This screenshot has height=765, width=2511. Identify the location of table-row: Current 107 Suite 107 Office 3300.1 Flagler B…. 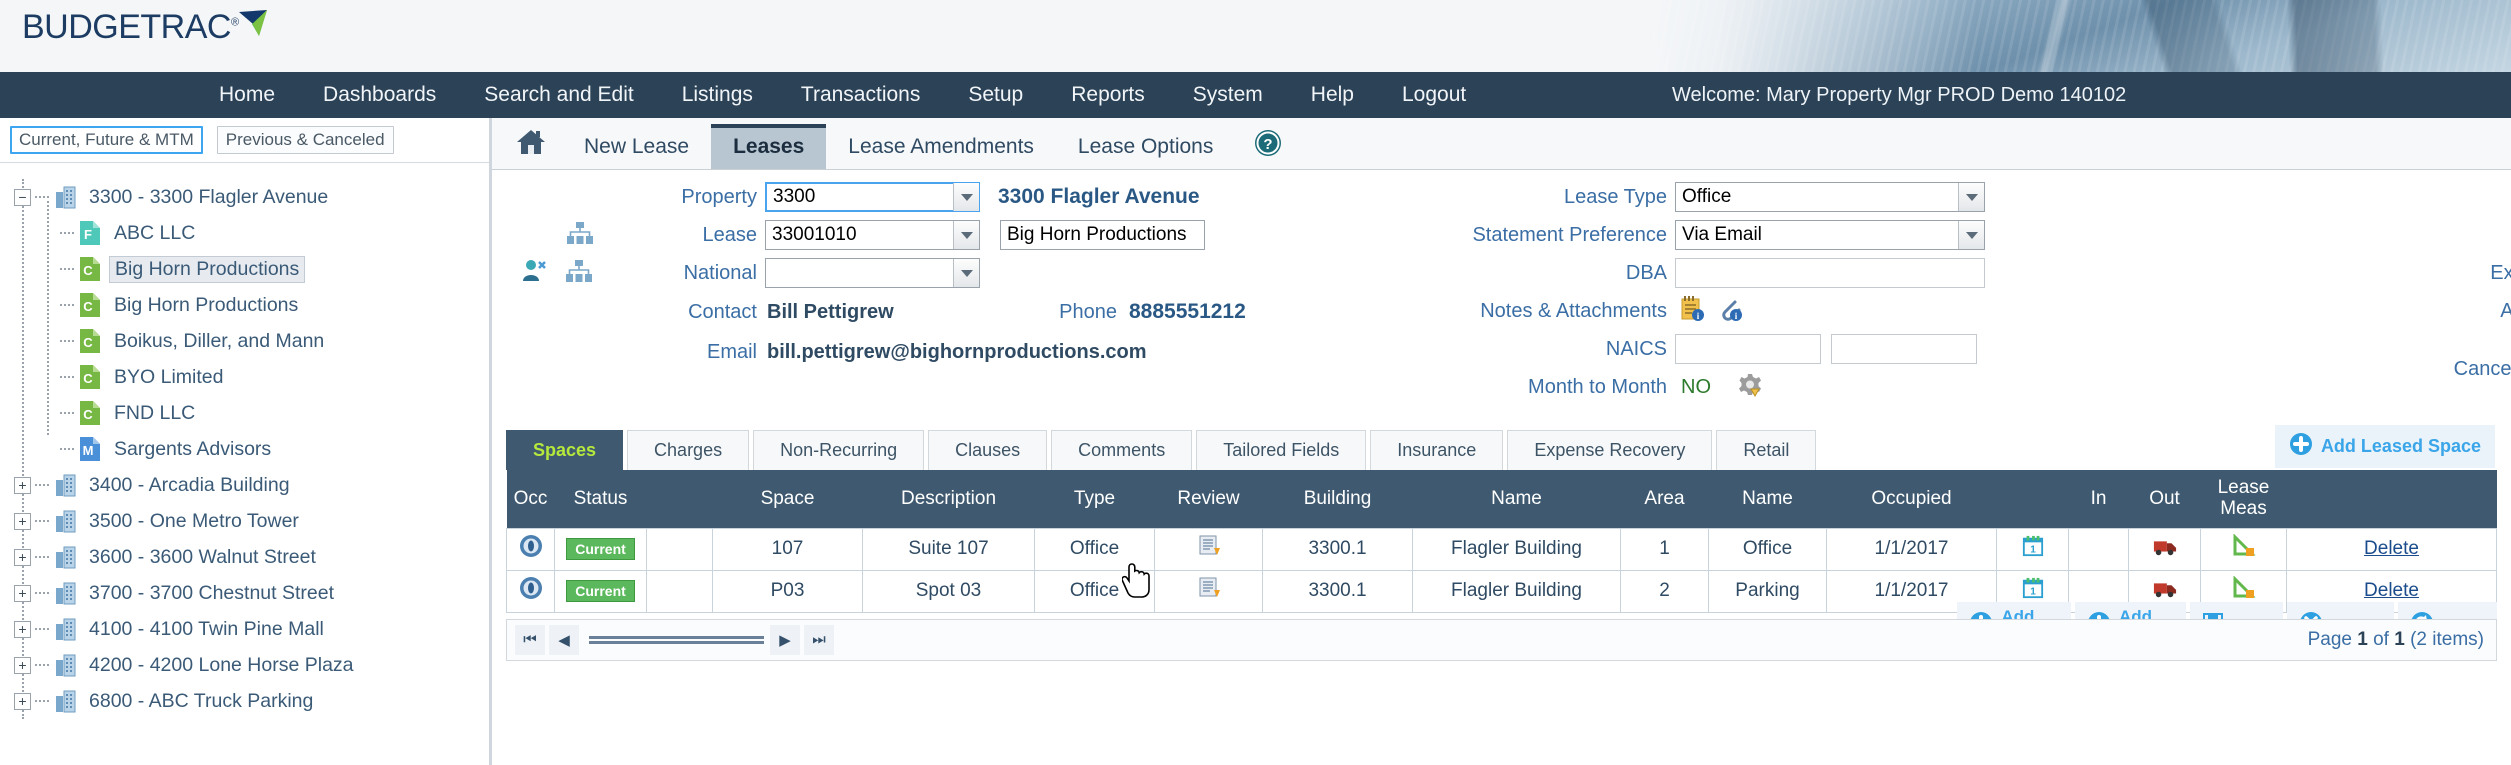
(1501, 549).